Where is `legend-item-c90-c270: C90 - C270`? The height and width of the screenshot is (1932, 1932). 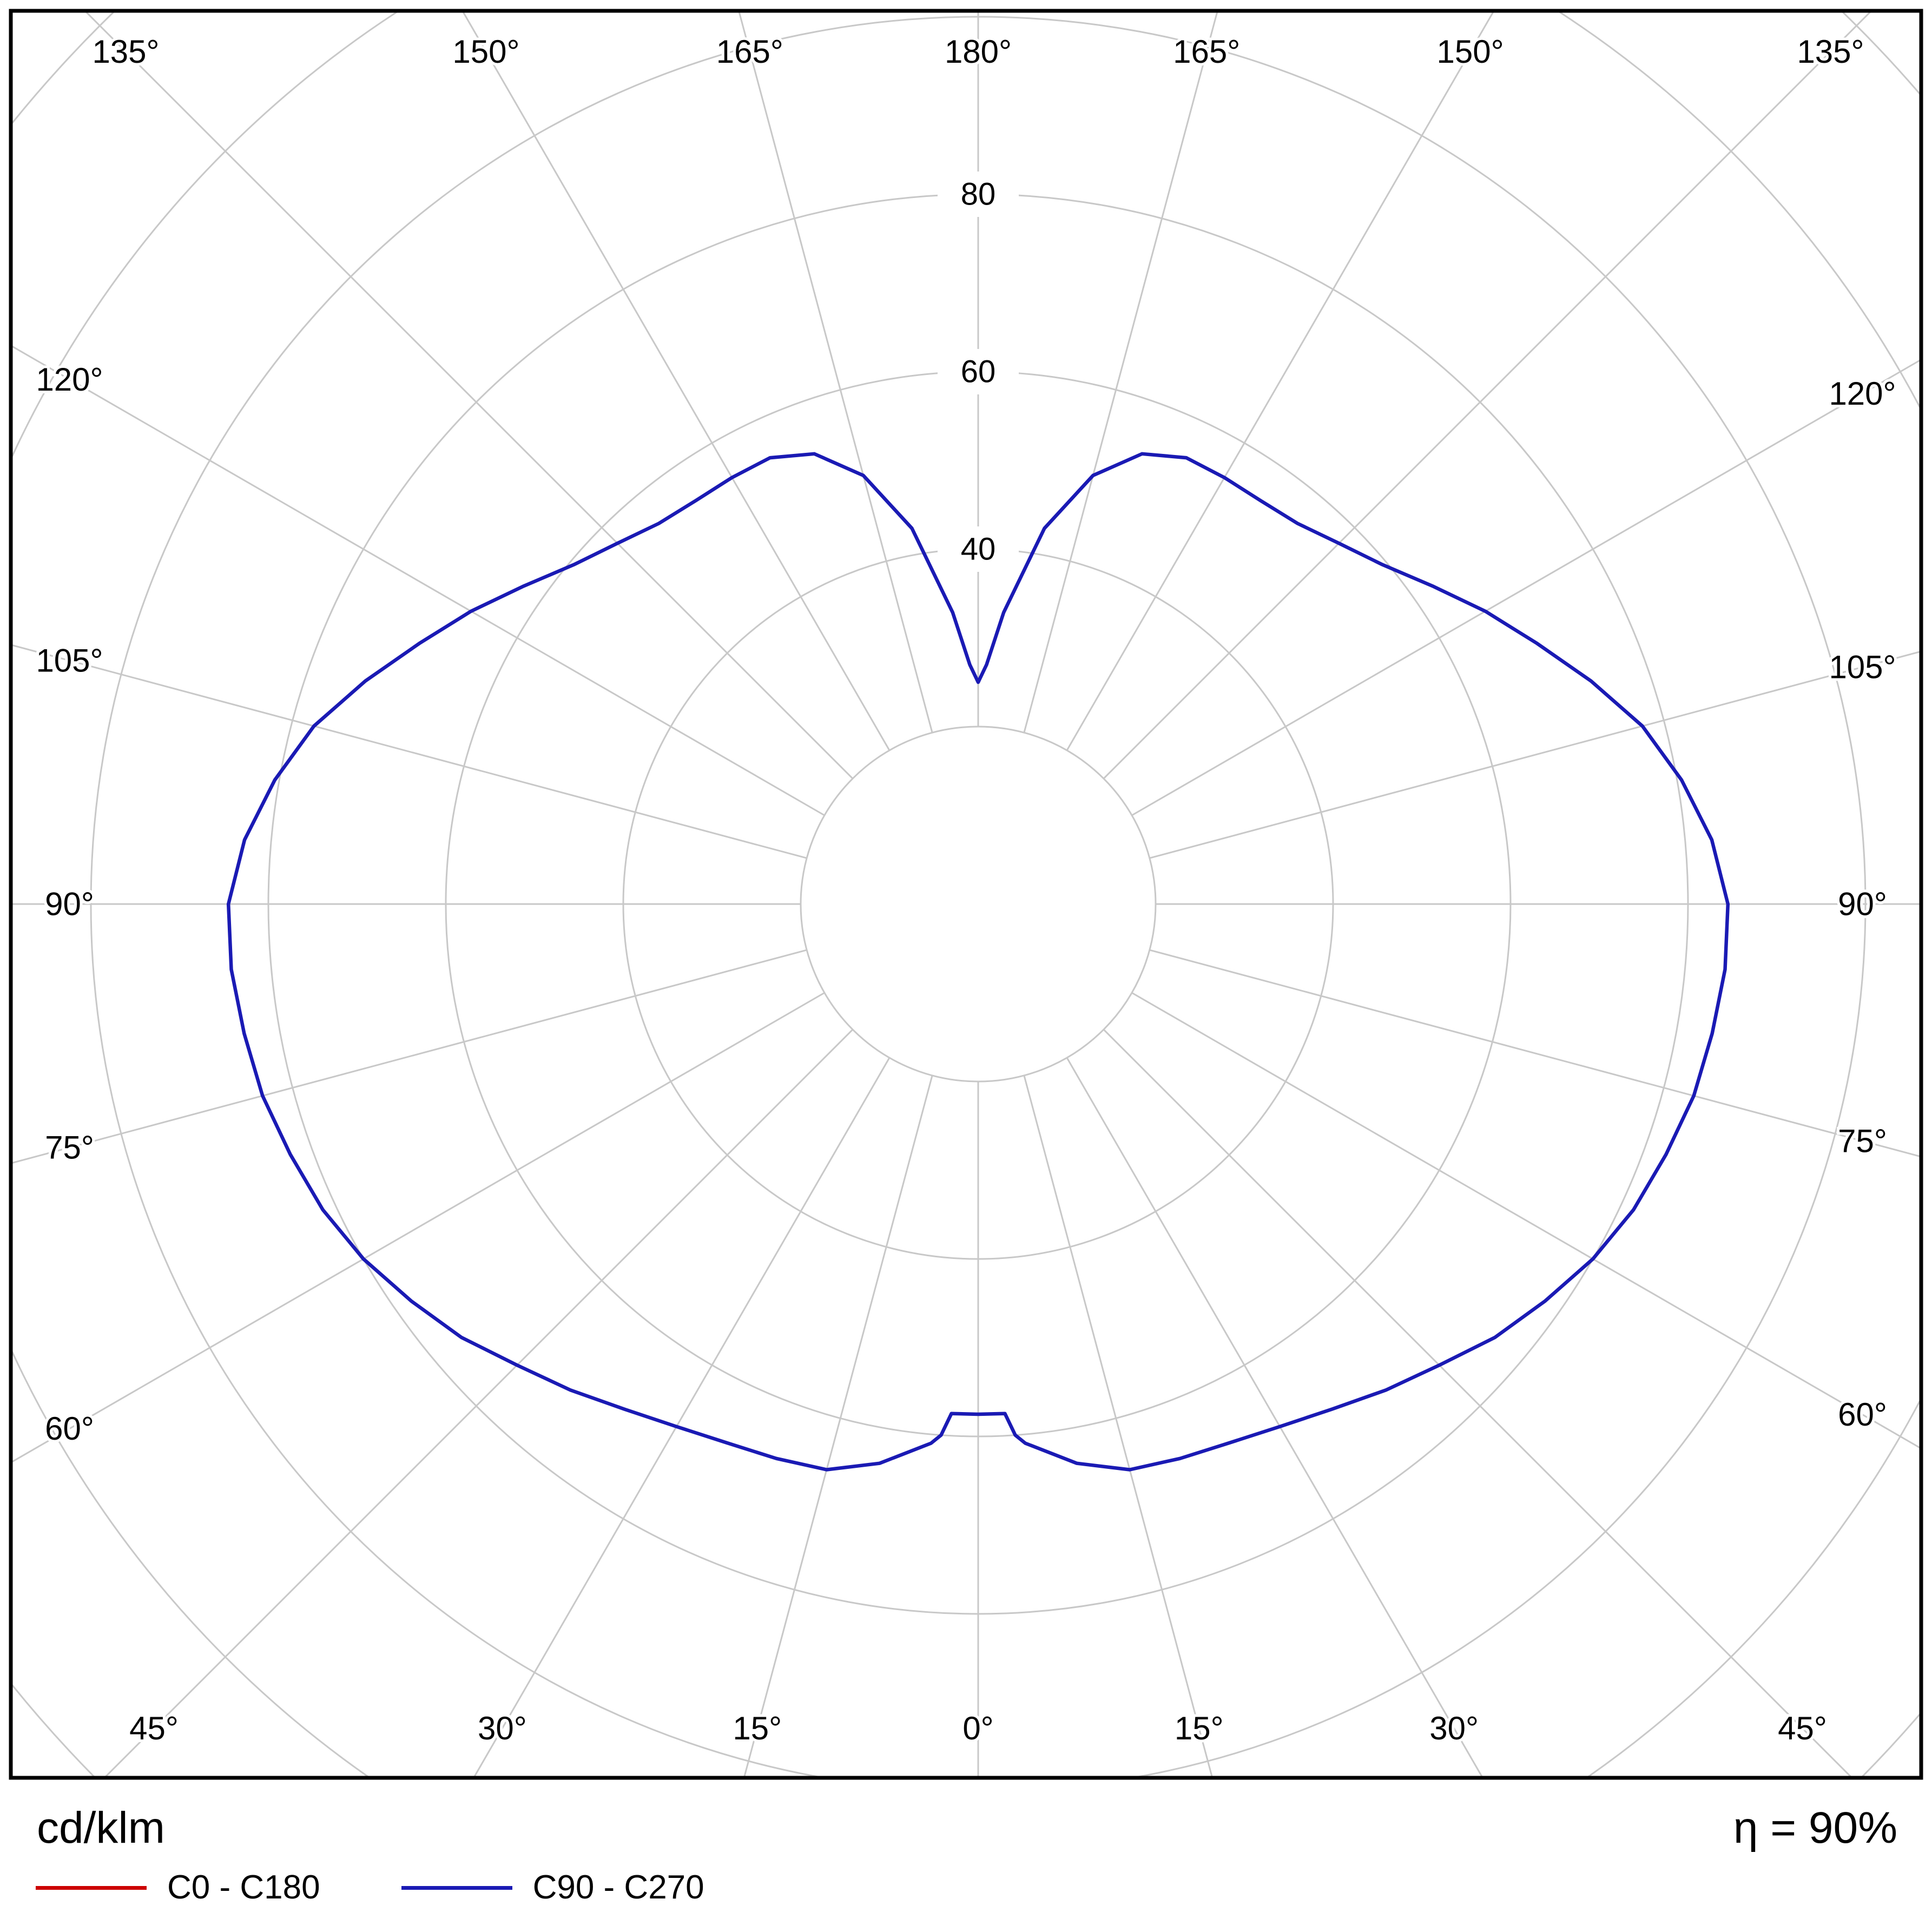 legend-item-c90-c270: C90 - C270 is located at coordinates (552, 1887).